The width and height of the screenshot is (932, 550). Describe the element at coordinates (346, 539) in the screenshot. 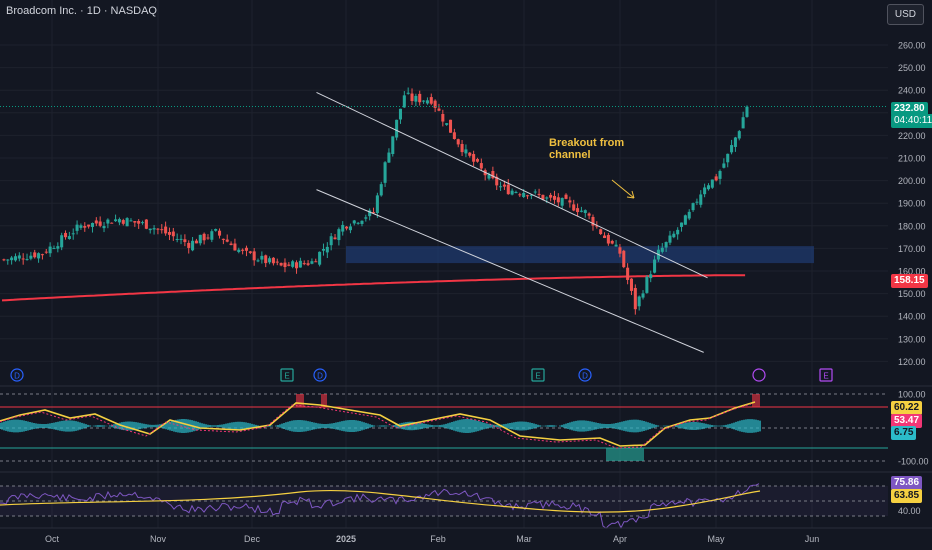

I see `time-tick-label: 2025` at that location.